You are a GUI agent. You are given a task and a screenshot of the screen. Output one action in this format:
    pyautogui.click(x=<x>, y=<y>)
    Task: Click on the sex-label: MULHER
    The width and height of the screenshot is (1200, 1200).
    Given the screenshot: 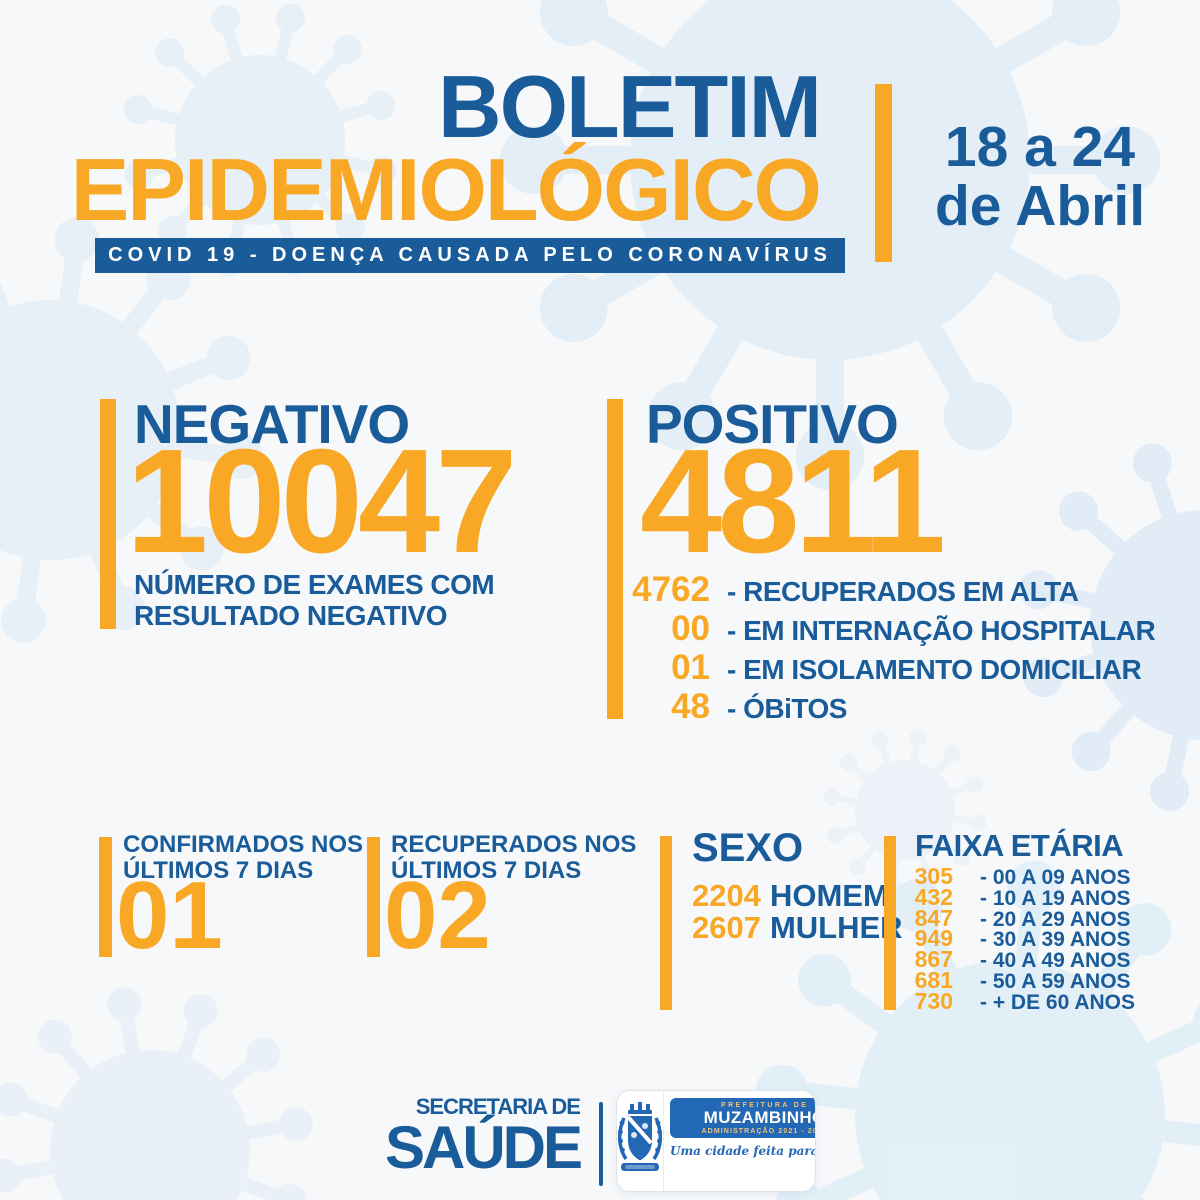 What is the action you would take?
    pyautogui.click(x=836, y=927)
    